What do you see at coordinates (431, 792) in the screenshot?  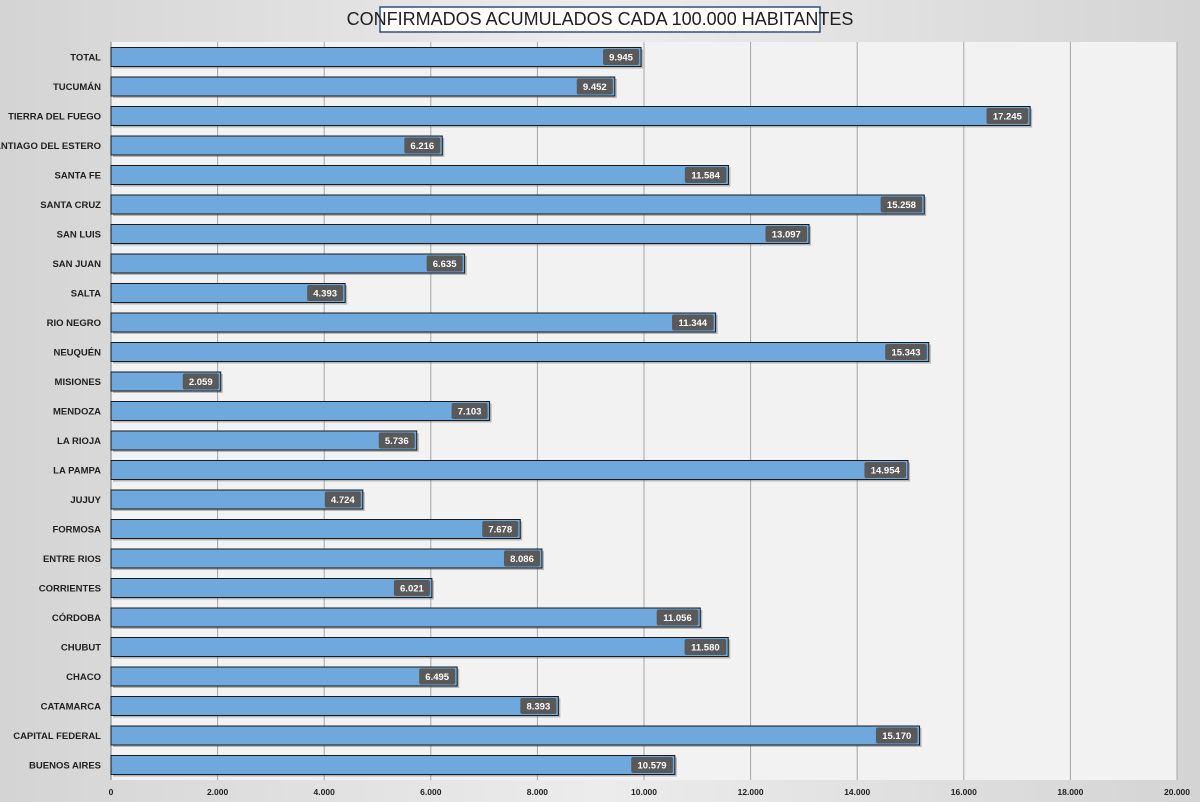 I see `x-tick-label: 6.000` at bounding box center [431, 792].